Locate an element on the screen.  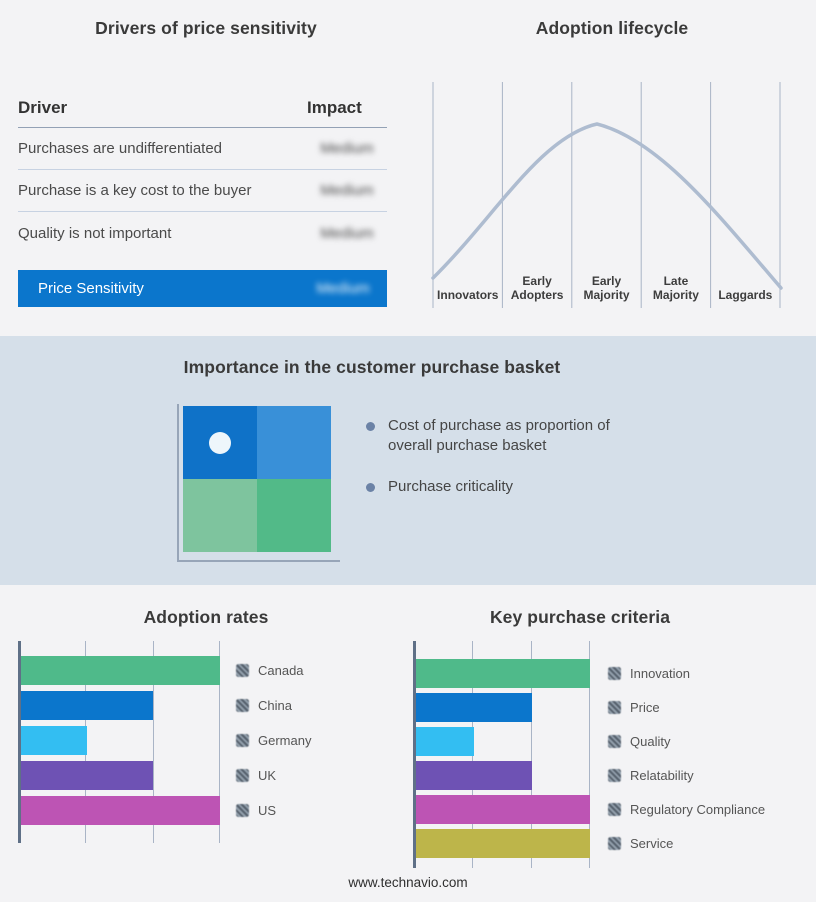
bullet-list-item: Purchase criticality is located at coordinates (501, 487).